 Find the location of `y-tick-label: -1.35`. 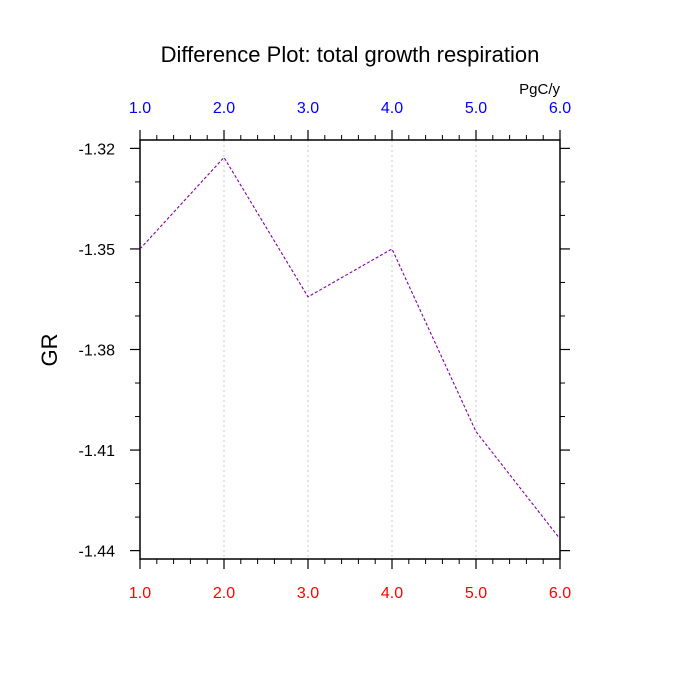

y-tick-label: -1.35 is located at coordinates (97, 250).